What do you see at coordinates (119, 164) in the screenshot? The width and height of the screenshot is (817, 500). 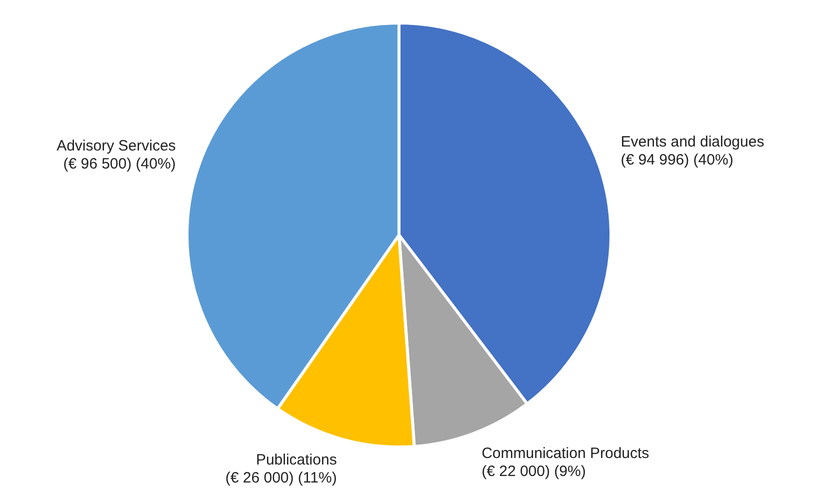 I see `data-label: (€ 96 500) (40%)` at bounding box center [119, 164].